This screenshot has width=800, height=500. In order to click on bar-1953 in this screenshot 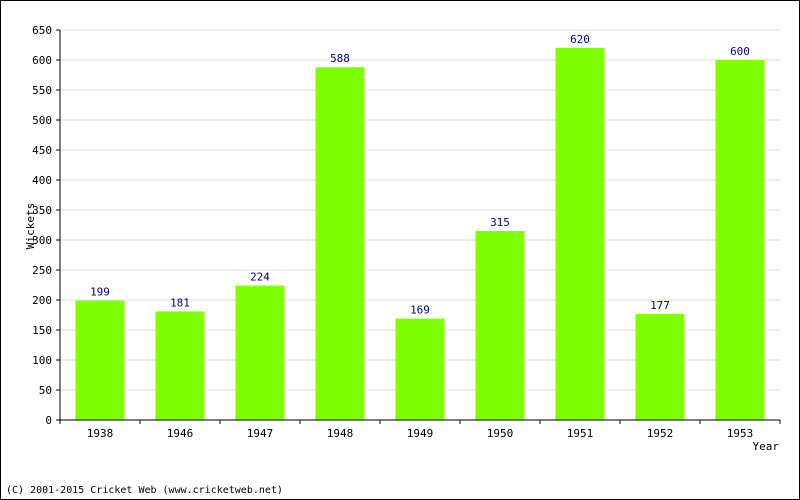, I will do `click(740, 240)`.